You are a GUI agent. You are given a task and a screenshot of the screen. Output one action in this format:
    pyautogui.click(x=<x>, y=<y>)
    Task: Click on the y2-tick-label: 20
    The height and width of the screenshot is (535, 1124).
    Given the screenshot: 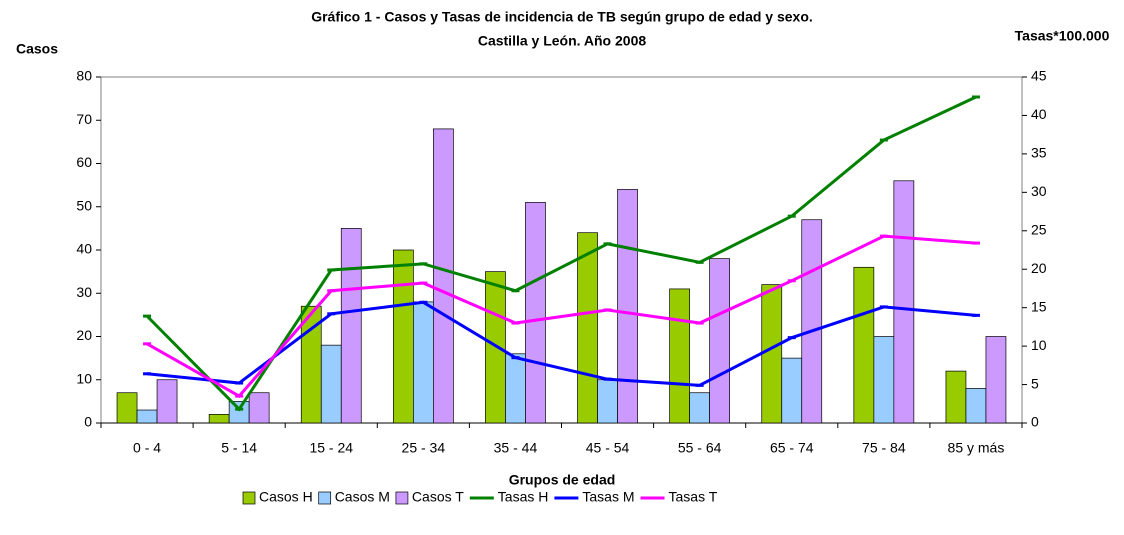 What is the action you would take?
    pyautogui.click(x=1039, y=268)
    